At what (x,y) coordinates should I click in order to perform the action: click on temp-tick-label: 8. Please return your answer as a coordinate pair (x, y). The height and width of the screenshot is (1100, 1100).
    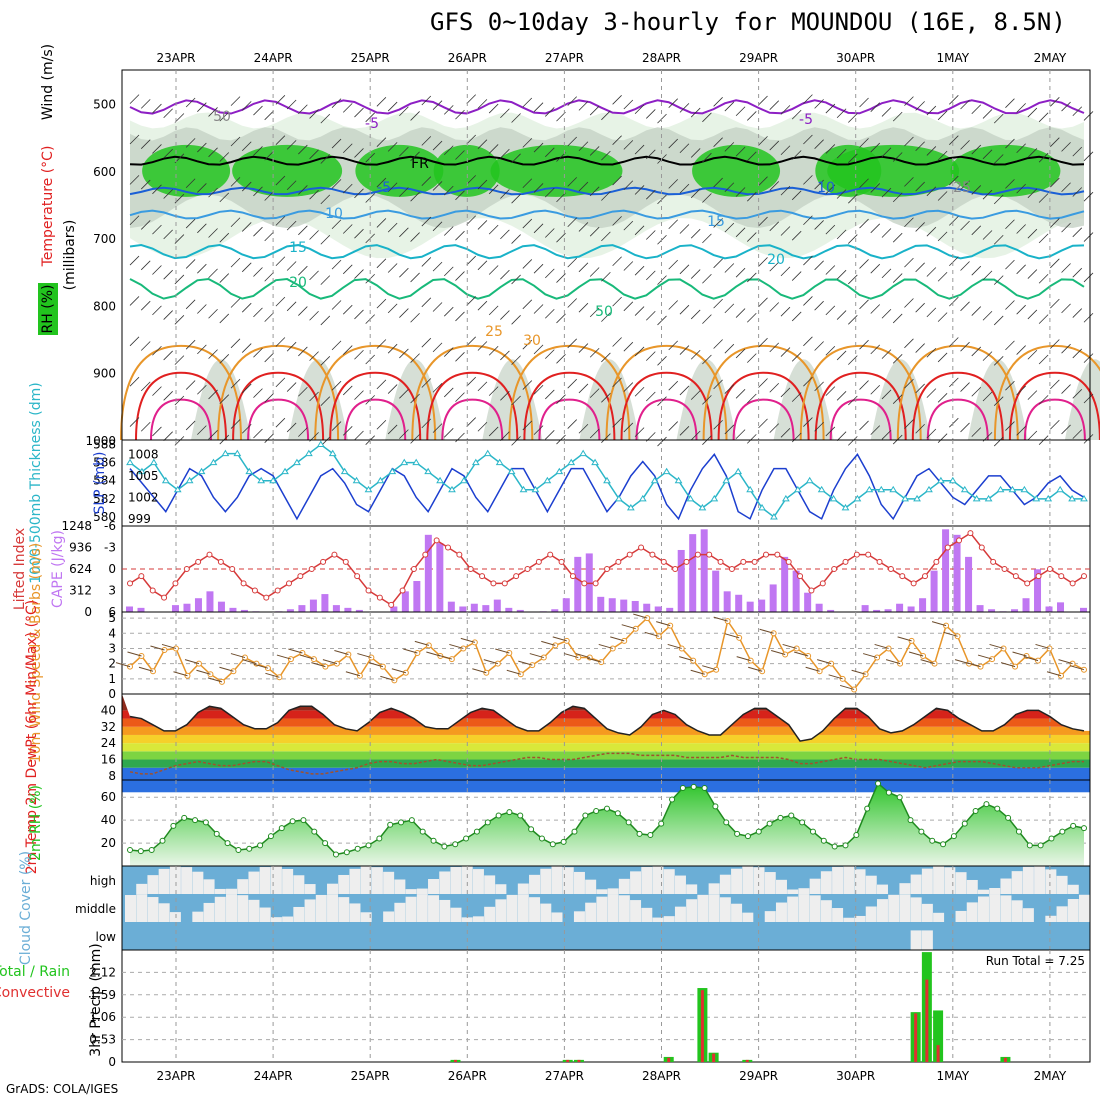
    Looking at the image, I should click on (112, 776).